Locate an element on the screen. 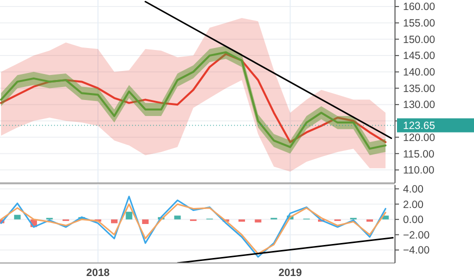 This screenshot has height=279, width=474. y-tick-label: −2.00 is located at coordinates (416, 235).